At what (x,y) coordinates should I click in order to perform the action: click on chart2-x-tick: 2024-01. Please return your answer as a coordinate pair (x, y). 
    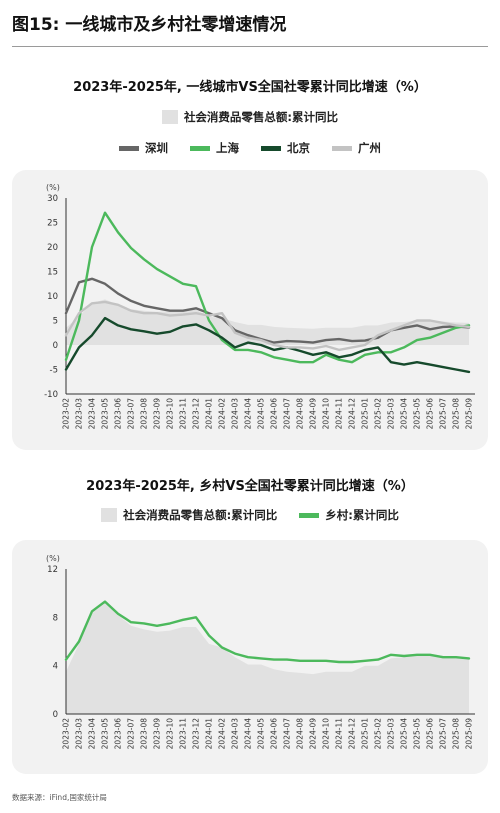
    Looking at the image, I should click on (208, 734).